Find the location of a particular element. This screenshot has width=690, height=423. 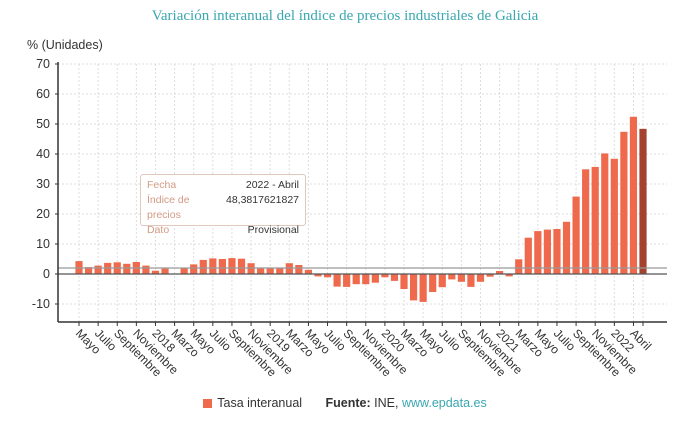

source-label: Fuente: is located at coordinates (348, 403).